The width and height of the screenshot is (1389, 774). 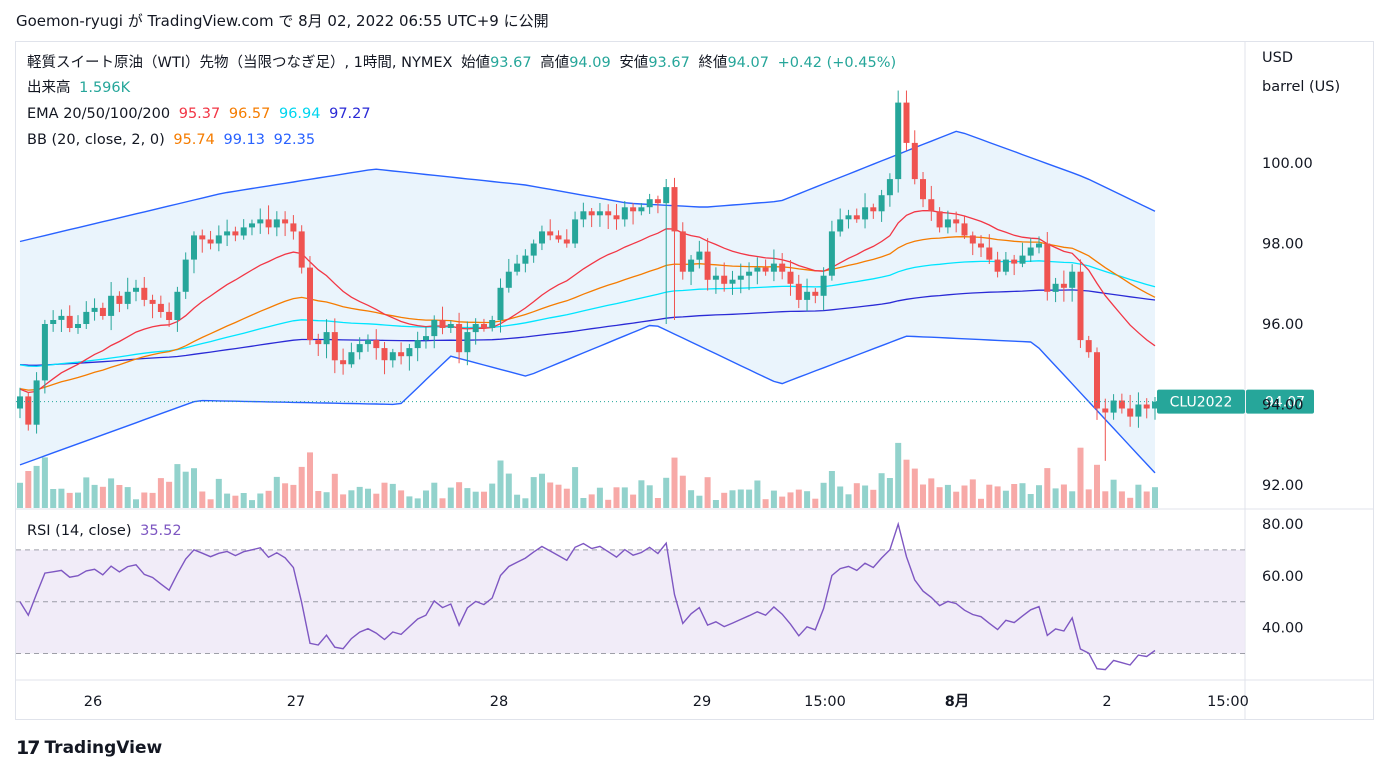 I want to click on time-tick-label: 27, so click(x=296, y=702).